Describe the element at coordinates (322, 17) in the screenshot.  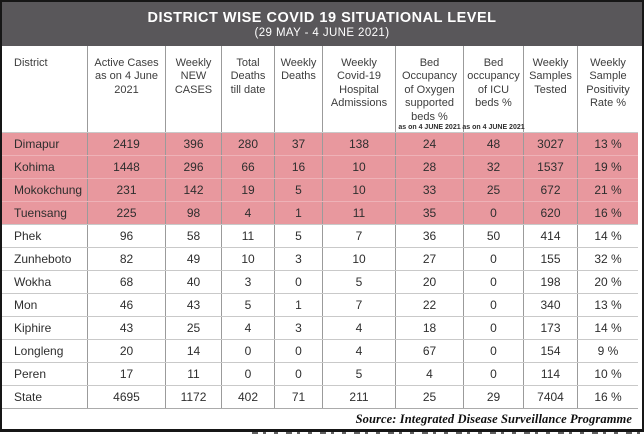
I see `figure-title: DISTRICT WISE COVID 19 SITUATIONAL LEVEL` at that location.